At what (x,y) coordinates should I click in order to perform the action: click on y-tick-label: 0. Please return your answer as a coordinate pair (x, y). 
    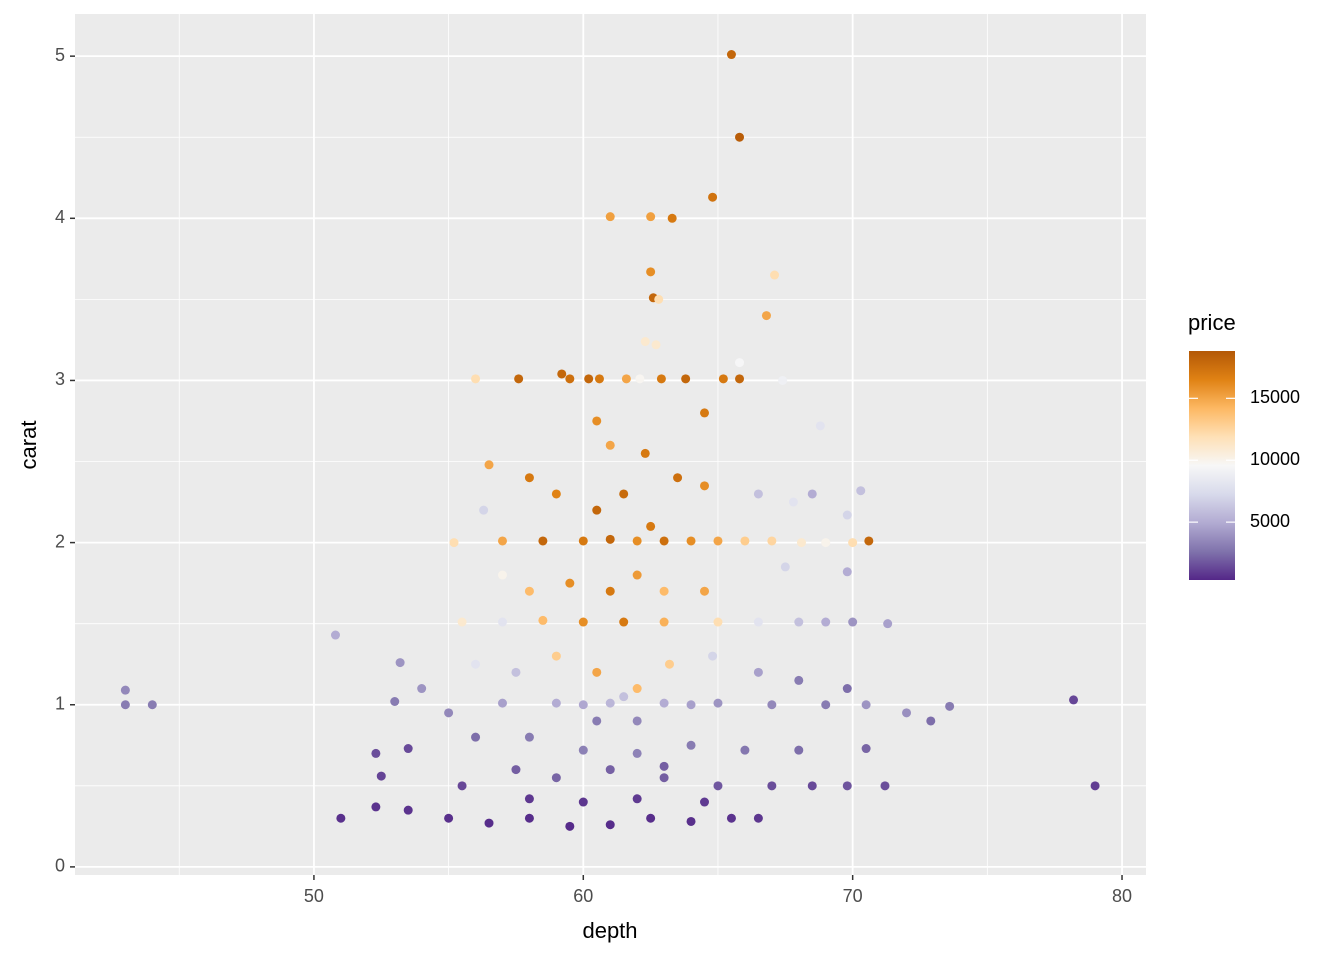
    Looking at the image, I should click on (60, 866).